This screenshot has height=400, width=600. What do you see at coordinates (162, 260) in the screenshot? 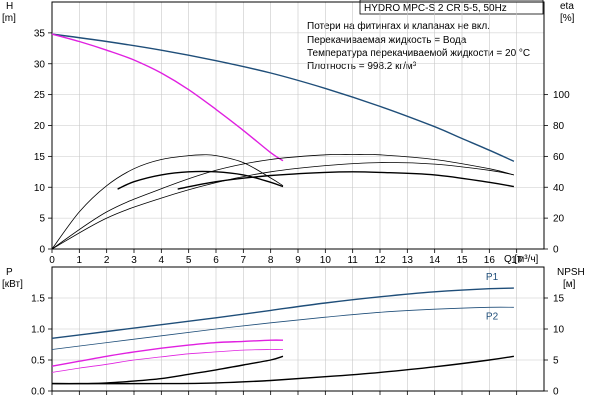
I see `x-tick-label: 4` at bounding box center [162, 260].